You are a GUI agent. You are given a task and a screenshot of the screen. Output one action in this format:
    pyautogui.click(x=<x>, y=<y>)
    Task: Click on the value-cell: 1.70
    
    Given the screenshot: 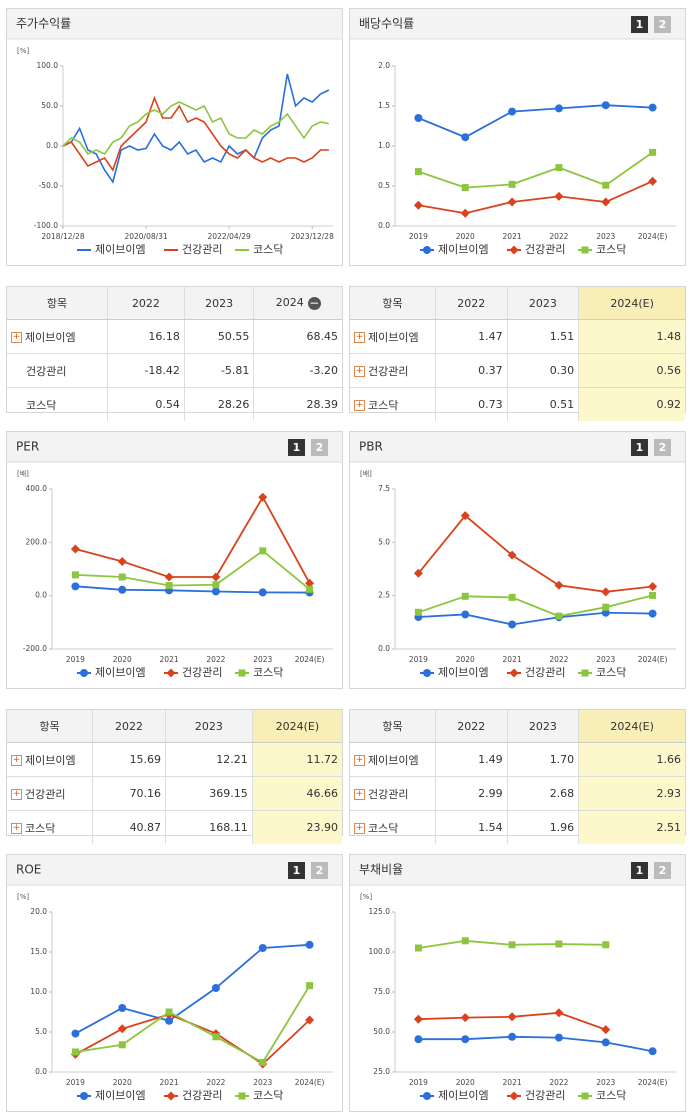 What is the action you would take?
    pyautogui.click(x=542, y=759)
    